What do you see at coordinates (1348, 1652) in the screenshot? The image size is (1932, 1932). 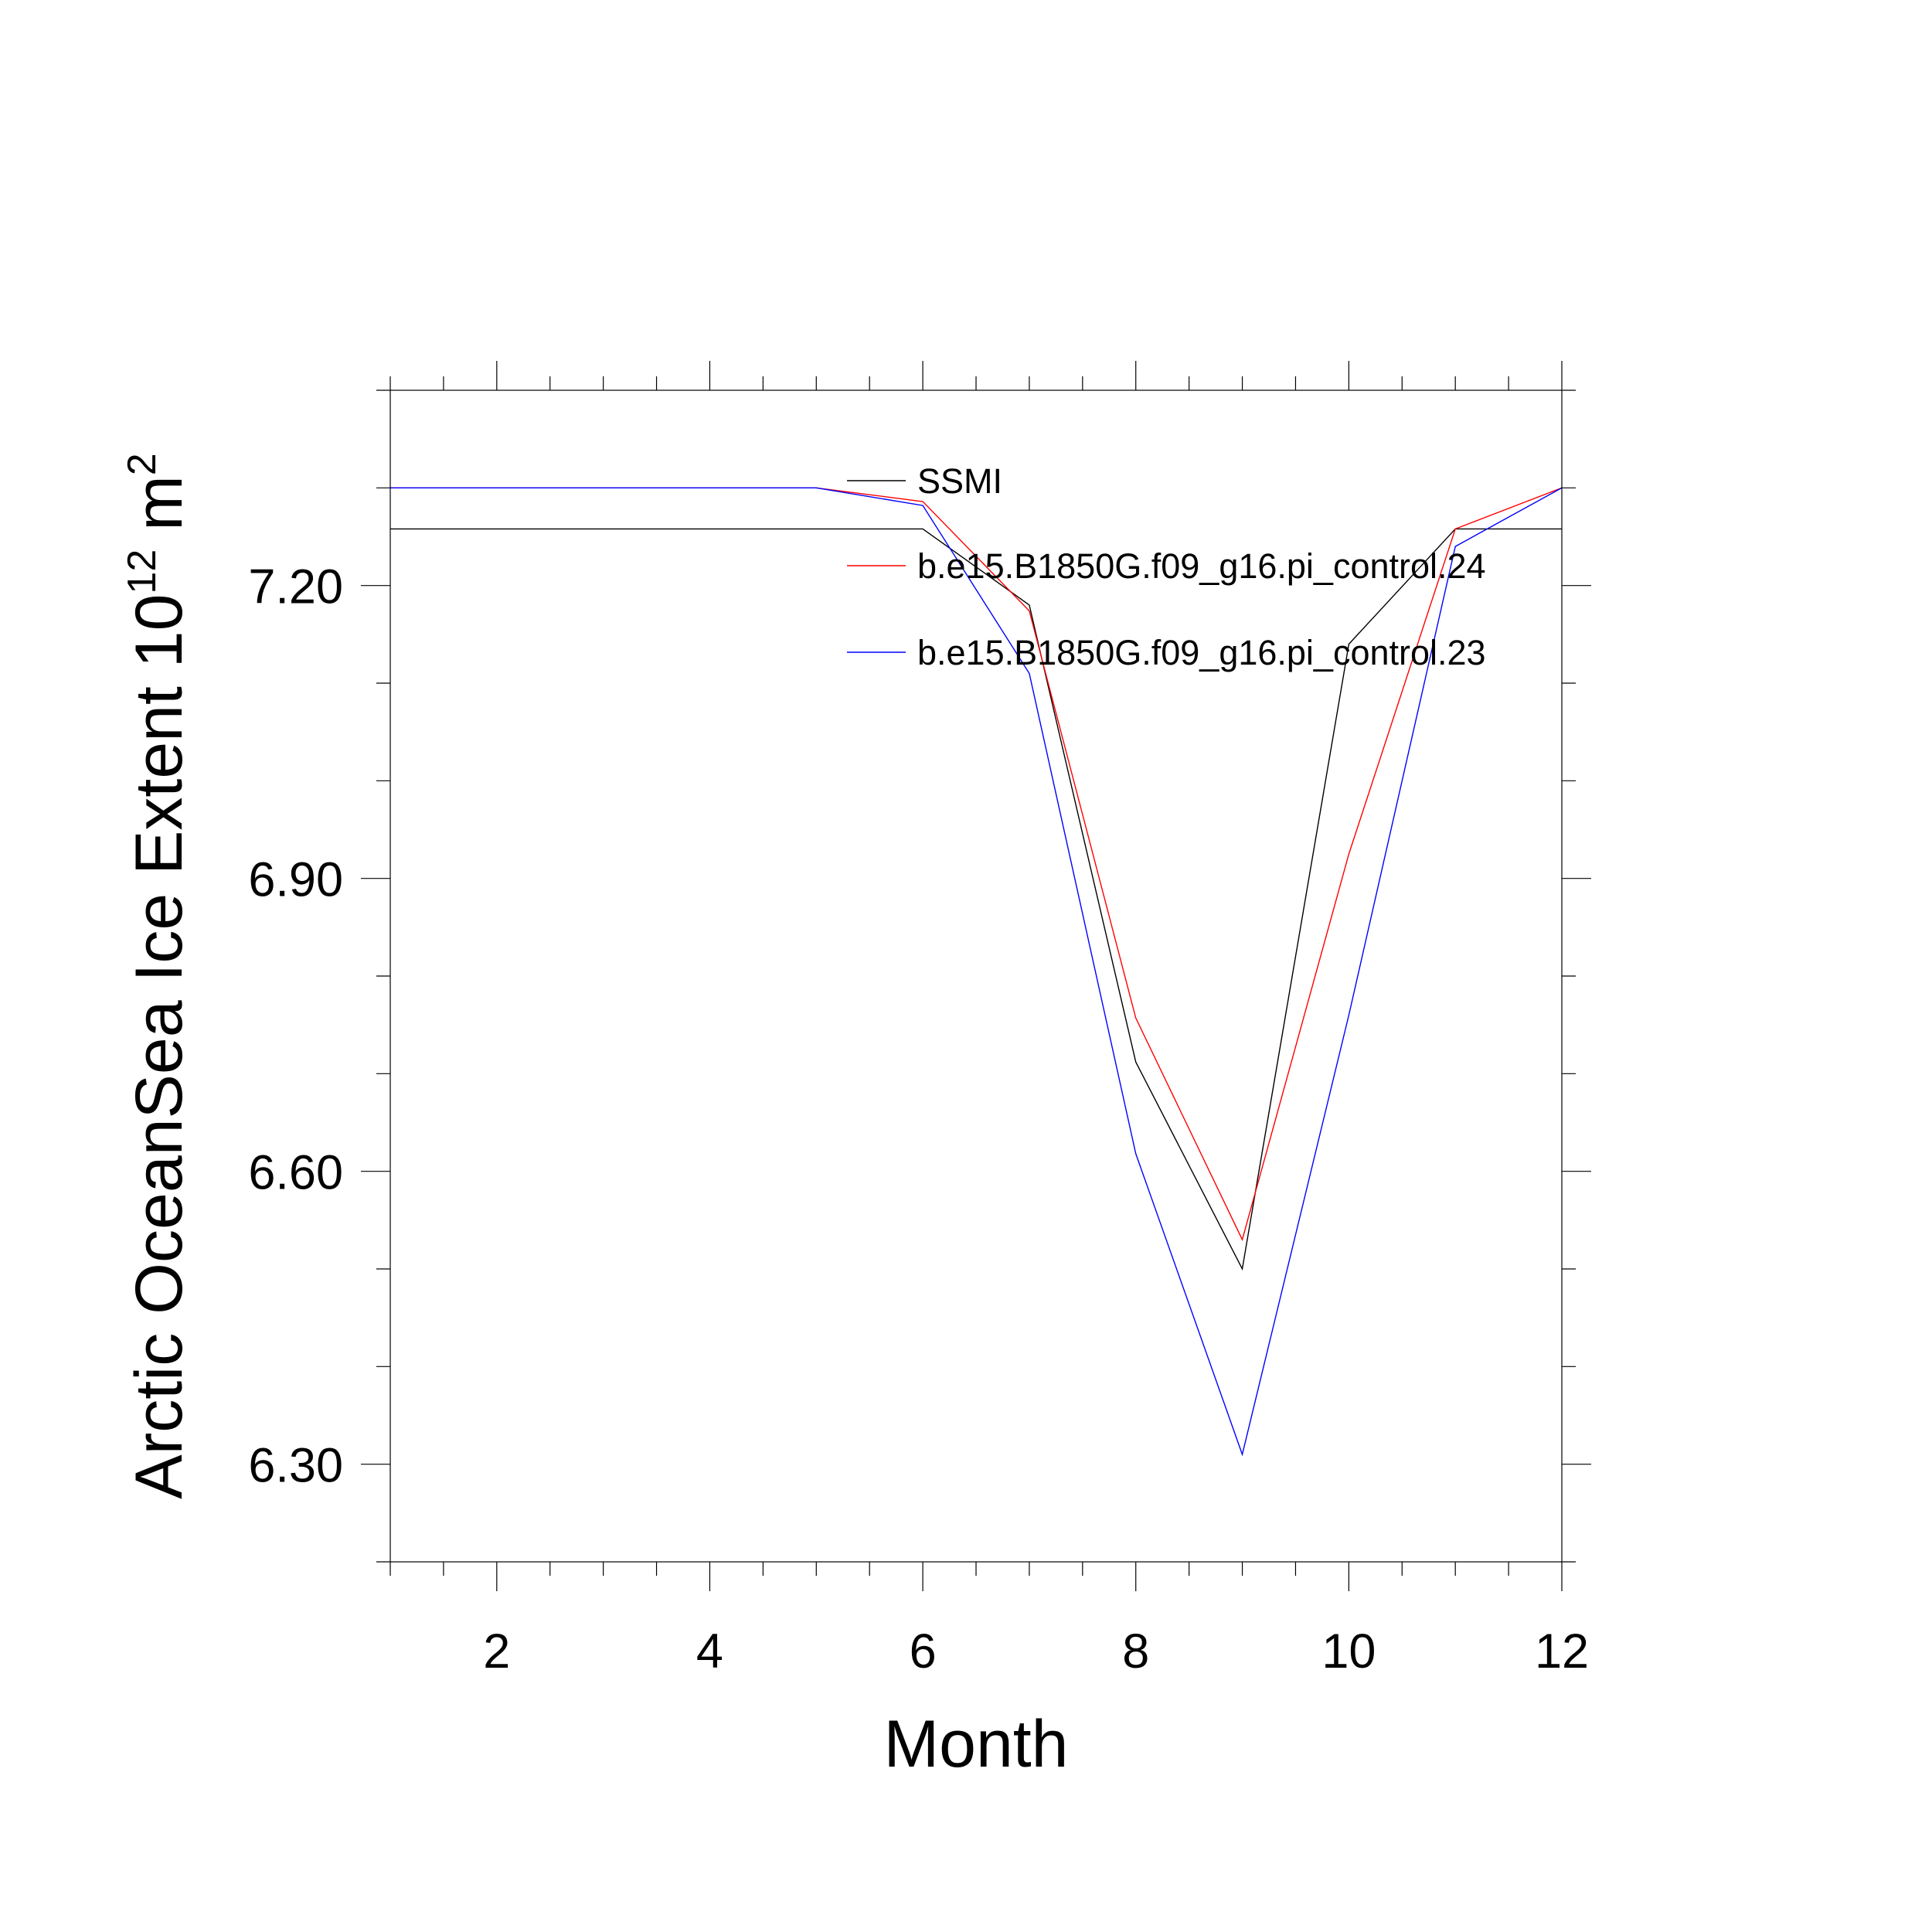 I see `x-tick-label: 10` at bounding box center [1348, 1652].